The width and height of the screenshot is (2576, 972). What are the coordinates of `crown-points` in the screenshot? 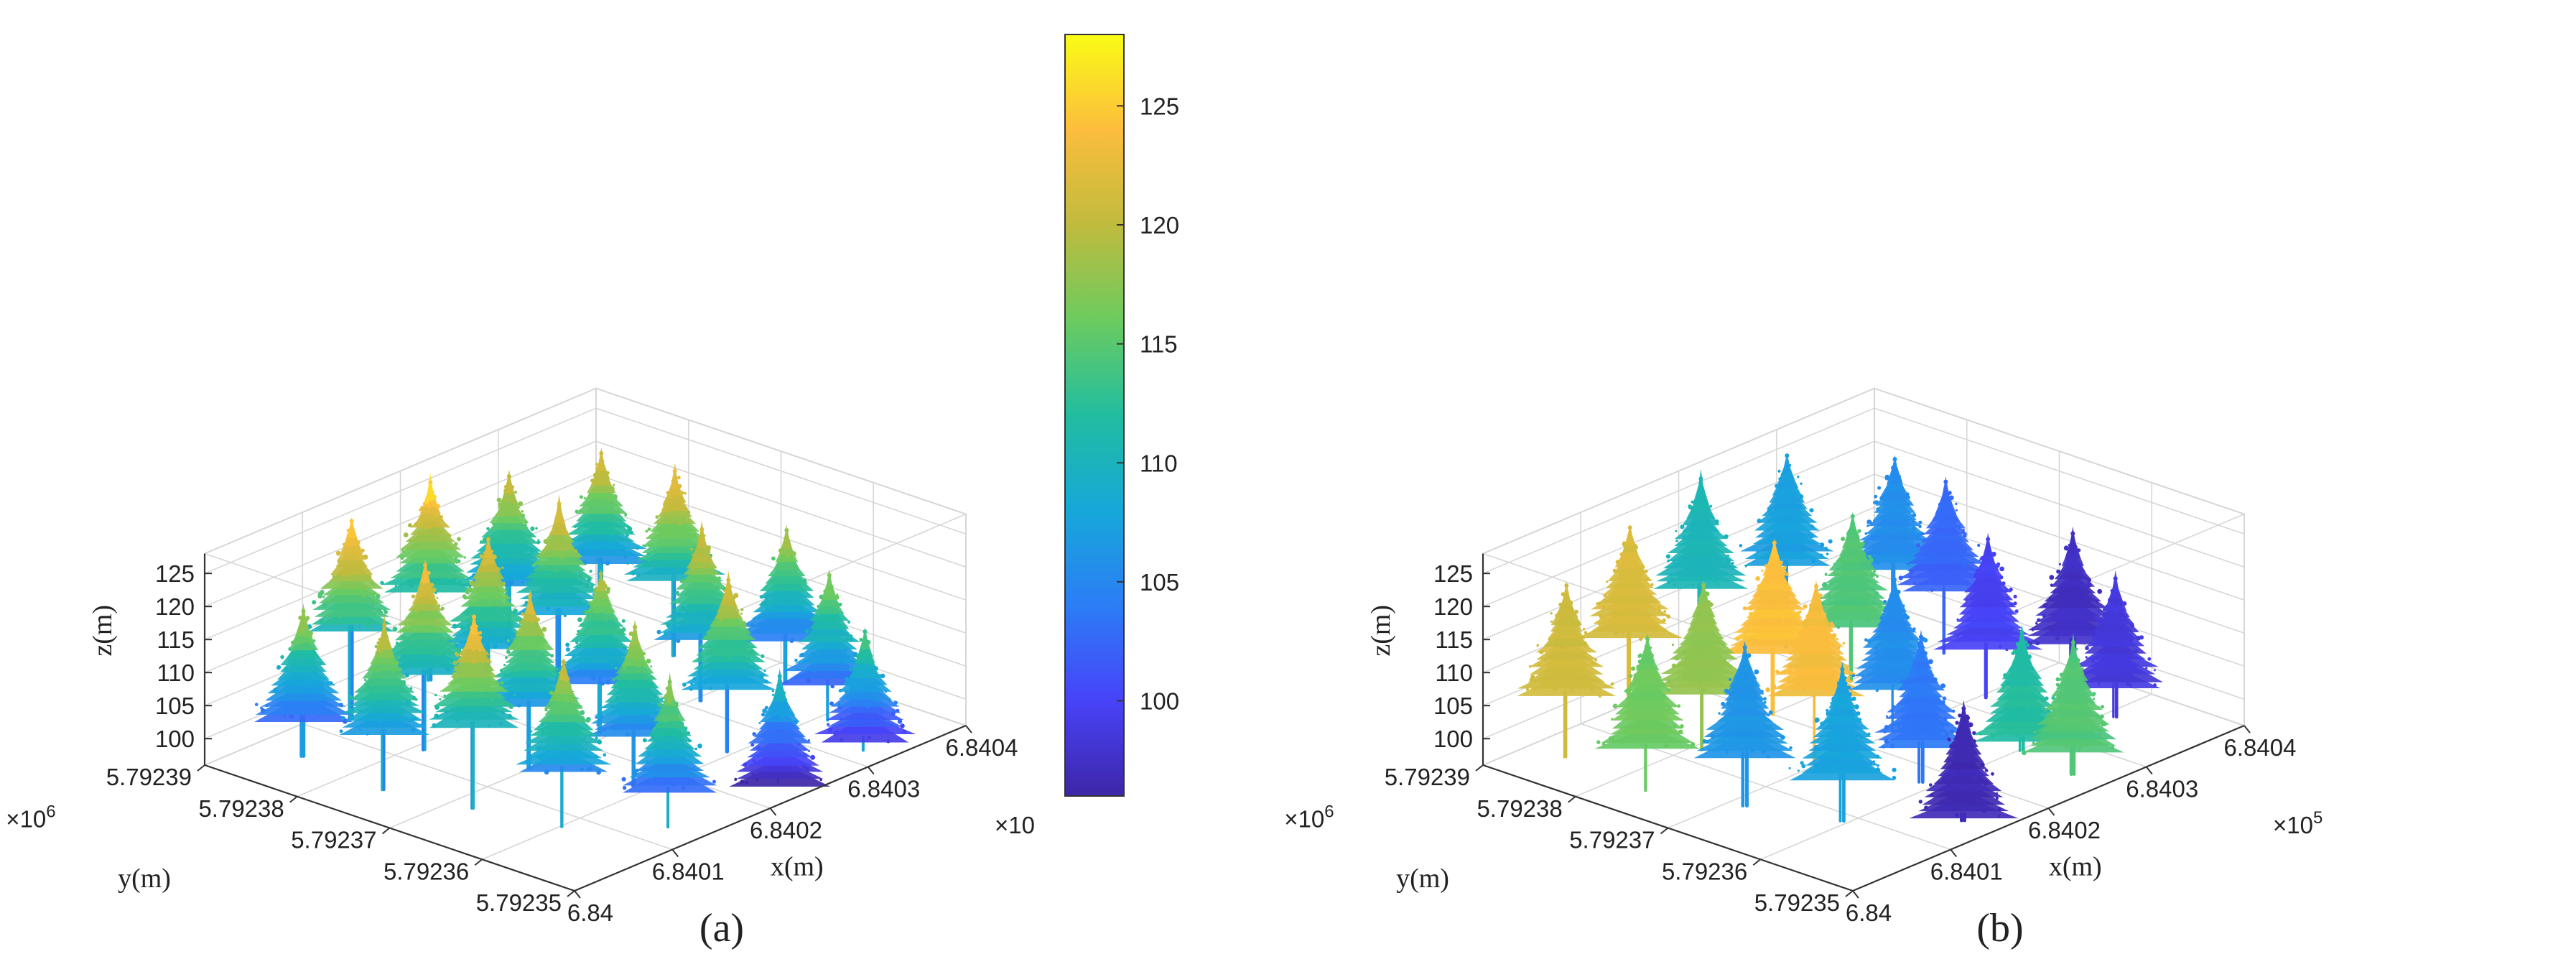 It's located at (426, 571).